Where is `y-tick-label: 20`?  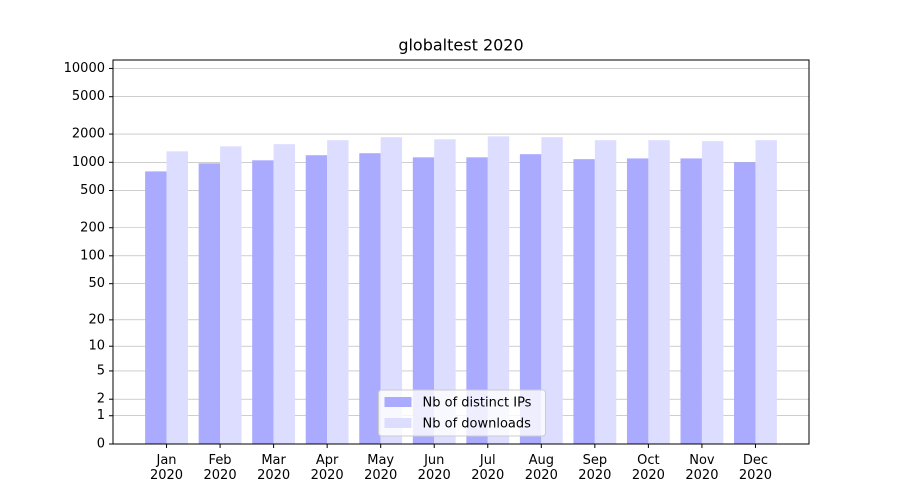
y-tick-label: 20 is located at coordinates (96, 319).